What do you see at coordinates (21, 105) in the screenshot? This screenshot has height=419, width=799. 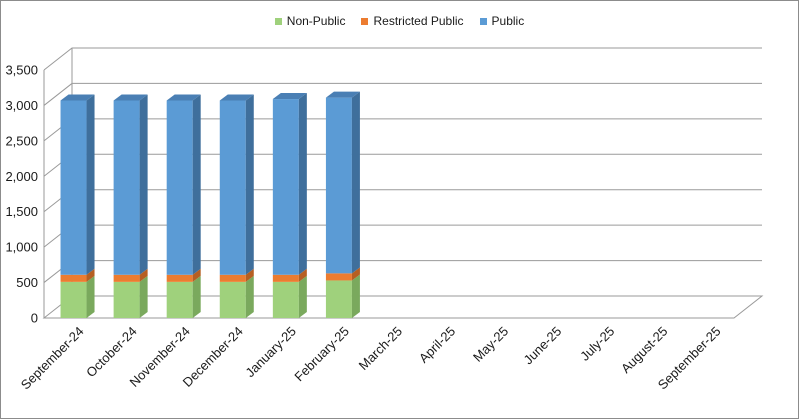 I see `y-tick-label: 3,000` at bounding box center [21, 105].